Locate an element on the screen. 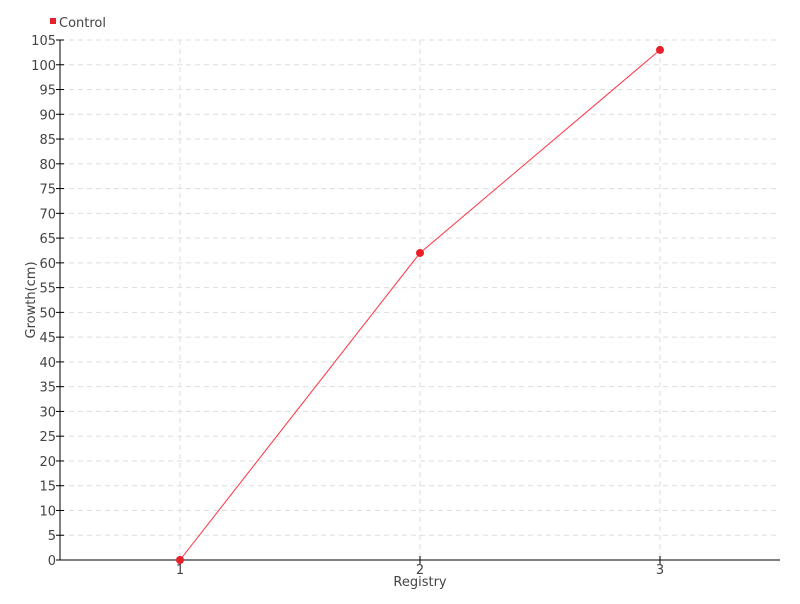  y-tick-label: 25 is located at coordinates (47, 437).